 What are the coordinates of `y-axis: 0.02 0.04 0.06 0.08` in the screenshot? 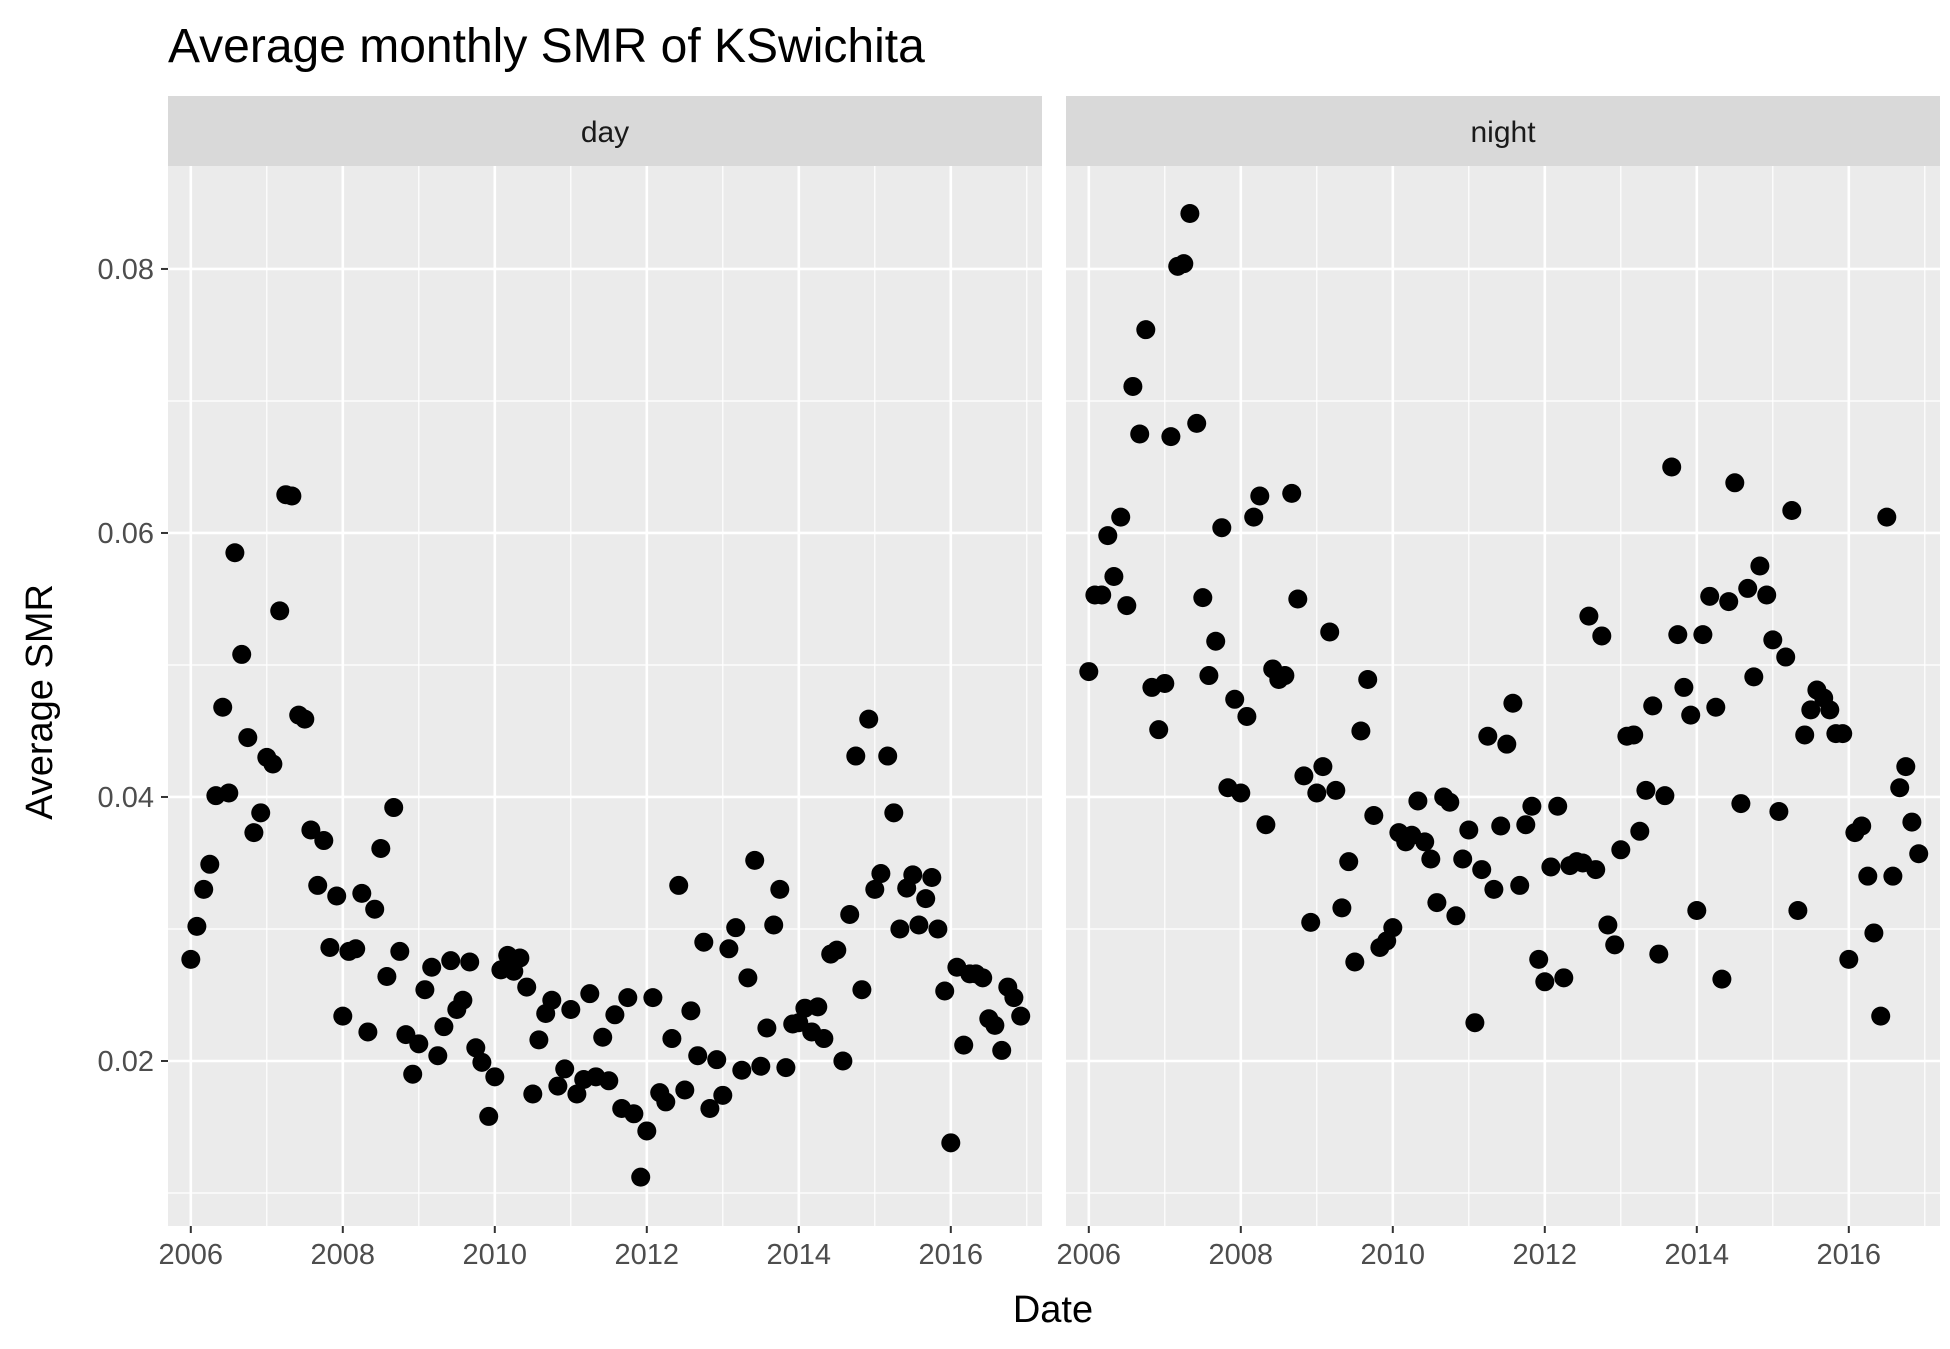 It's located at (133, 666).